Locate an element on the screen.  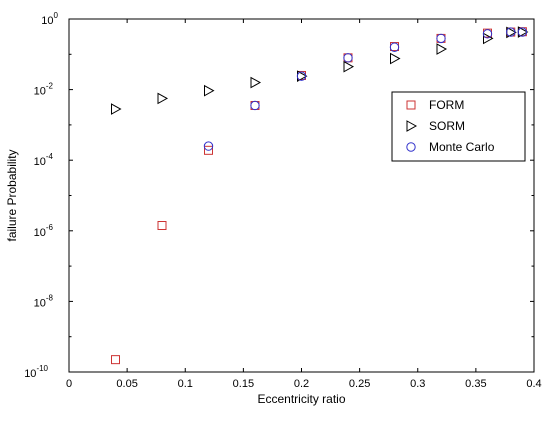
y-tick-label: 10⁻² is located at coordinates (44, 90).